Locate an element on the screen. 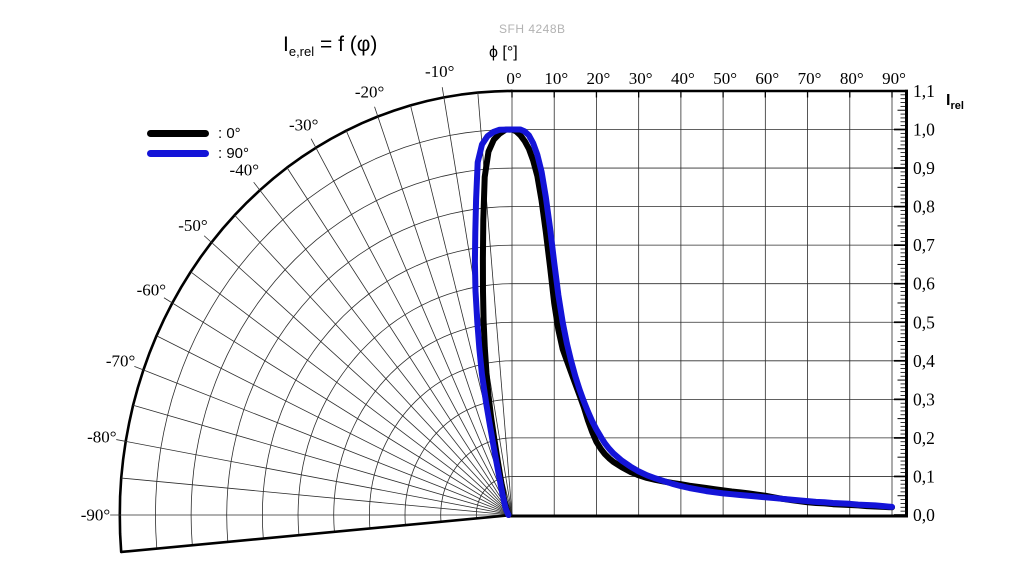 Image resolution: width=1020 pixels, height=564 pixels. right-tick-label: 0,4 is located at coordinates (924, 361).